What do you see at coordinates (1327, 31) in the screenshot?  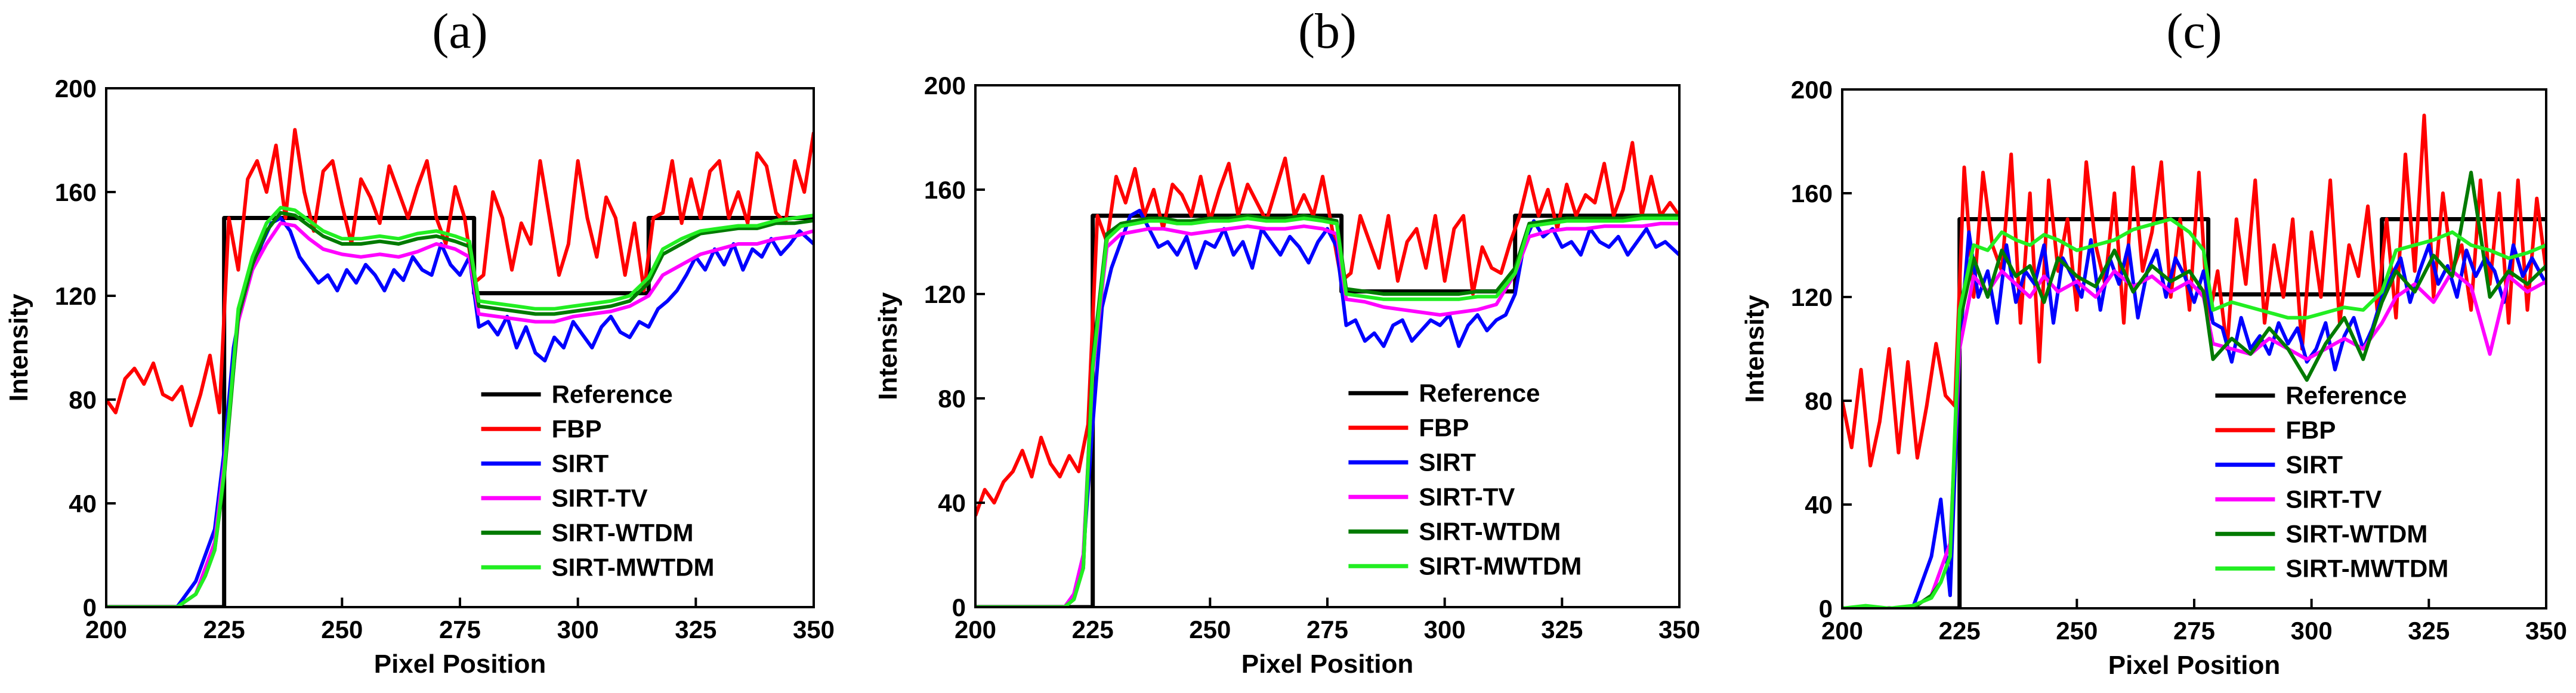 I see `panel-label: (b)` at bounding box center [1327, 31].